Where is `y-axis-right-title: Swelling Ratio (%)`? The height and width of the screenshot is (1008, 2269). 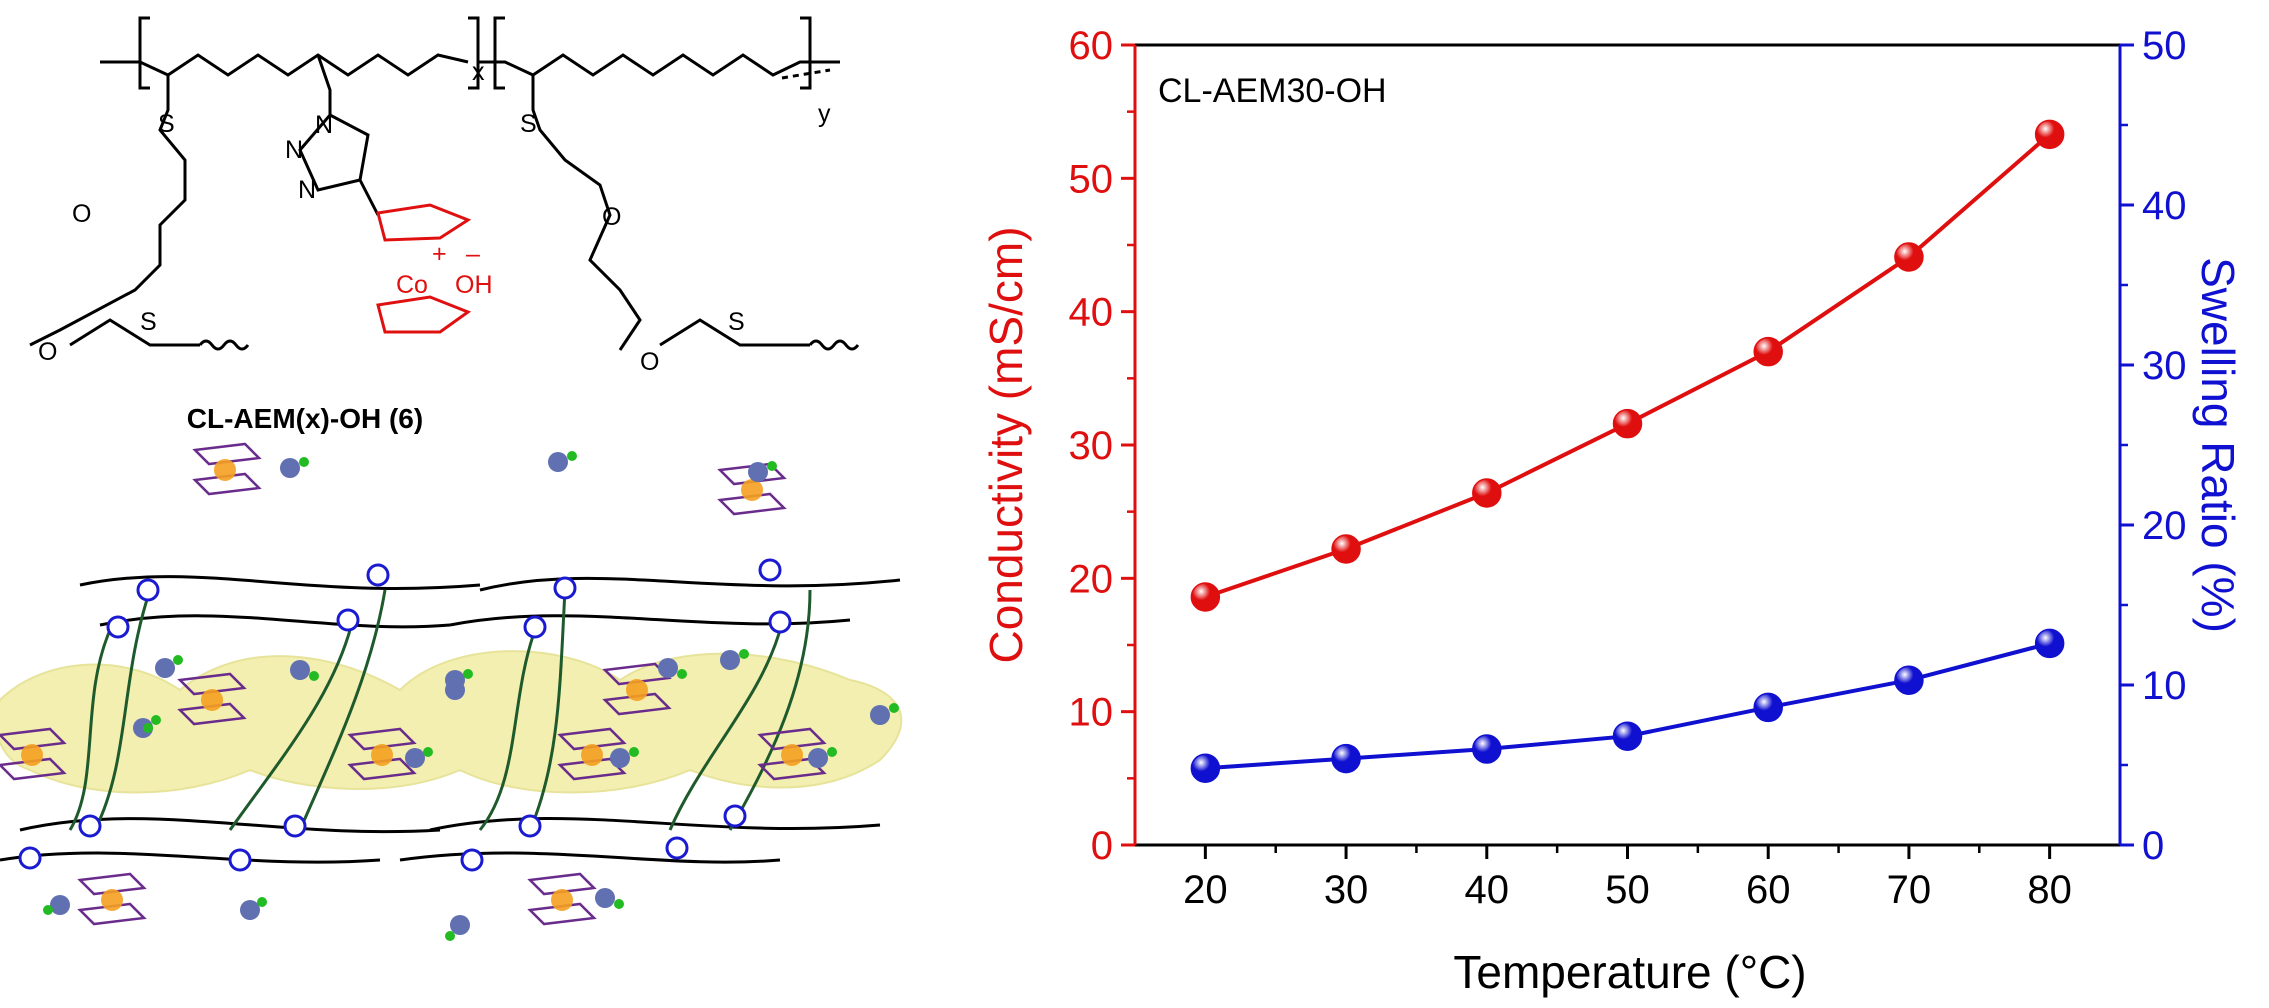
y-axis-right-title: Swelling Ratio (%) is located at coordinates (2218, 445).